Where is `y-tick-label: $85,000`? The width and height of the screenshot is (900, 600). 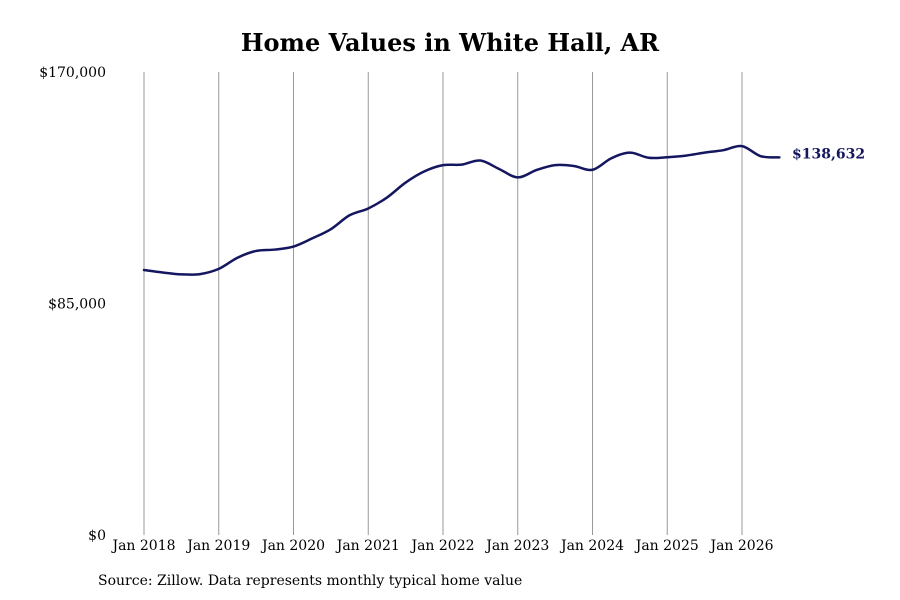
y-tick-label: $85,000 is located at coordinates (77, 305).